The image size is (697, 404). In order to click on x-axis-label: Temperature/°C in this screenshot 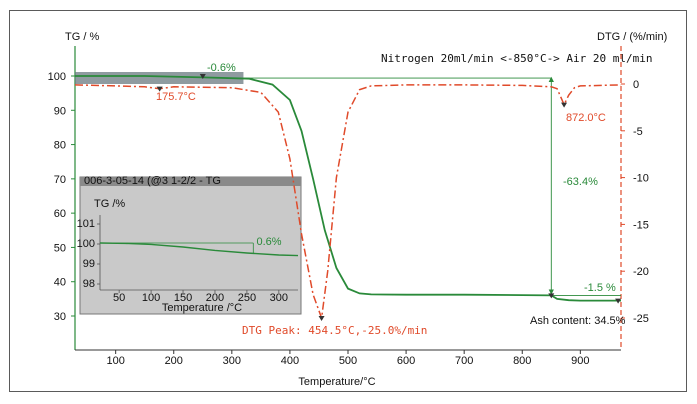, I will do `click(336, 382)`.